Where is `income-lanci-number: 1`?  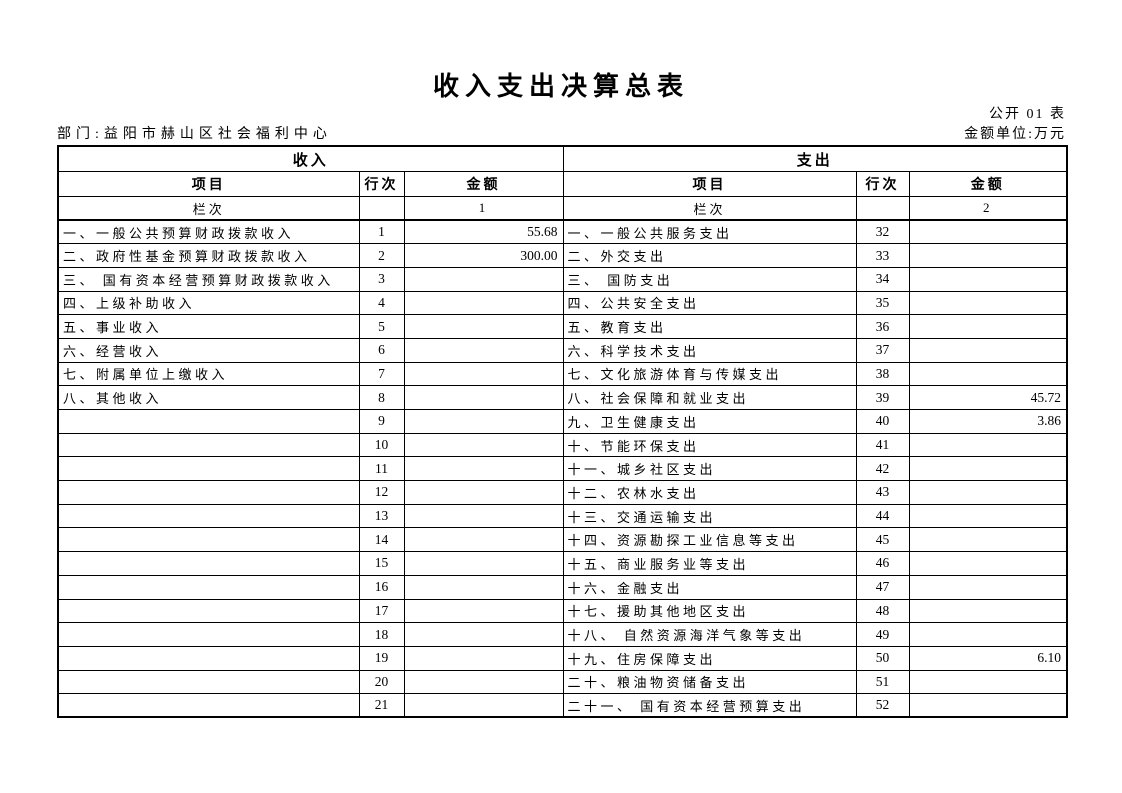
income-lanci-number: 1 is located at coordinates (483, 208).